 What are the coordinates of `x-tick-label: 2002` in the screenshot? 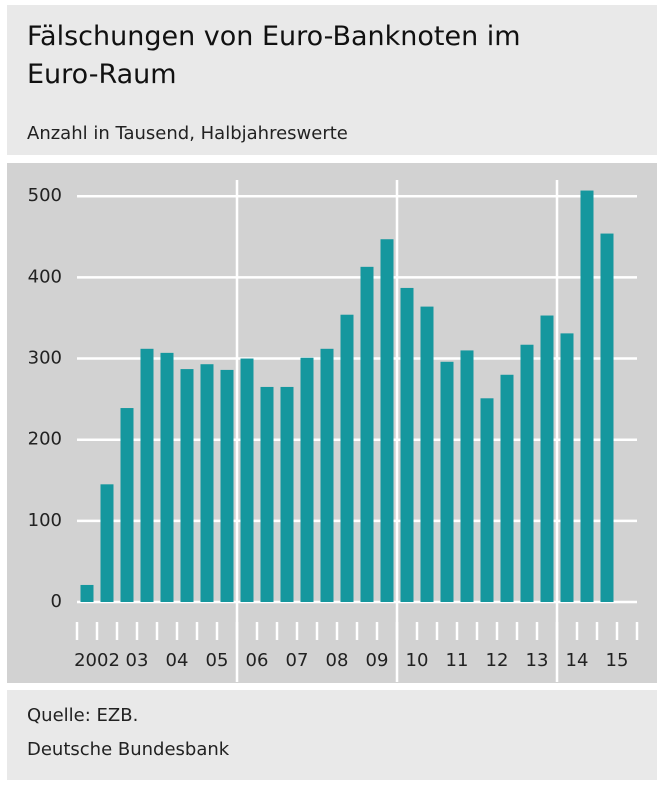 It's located at (97, 660).